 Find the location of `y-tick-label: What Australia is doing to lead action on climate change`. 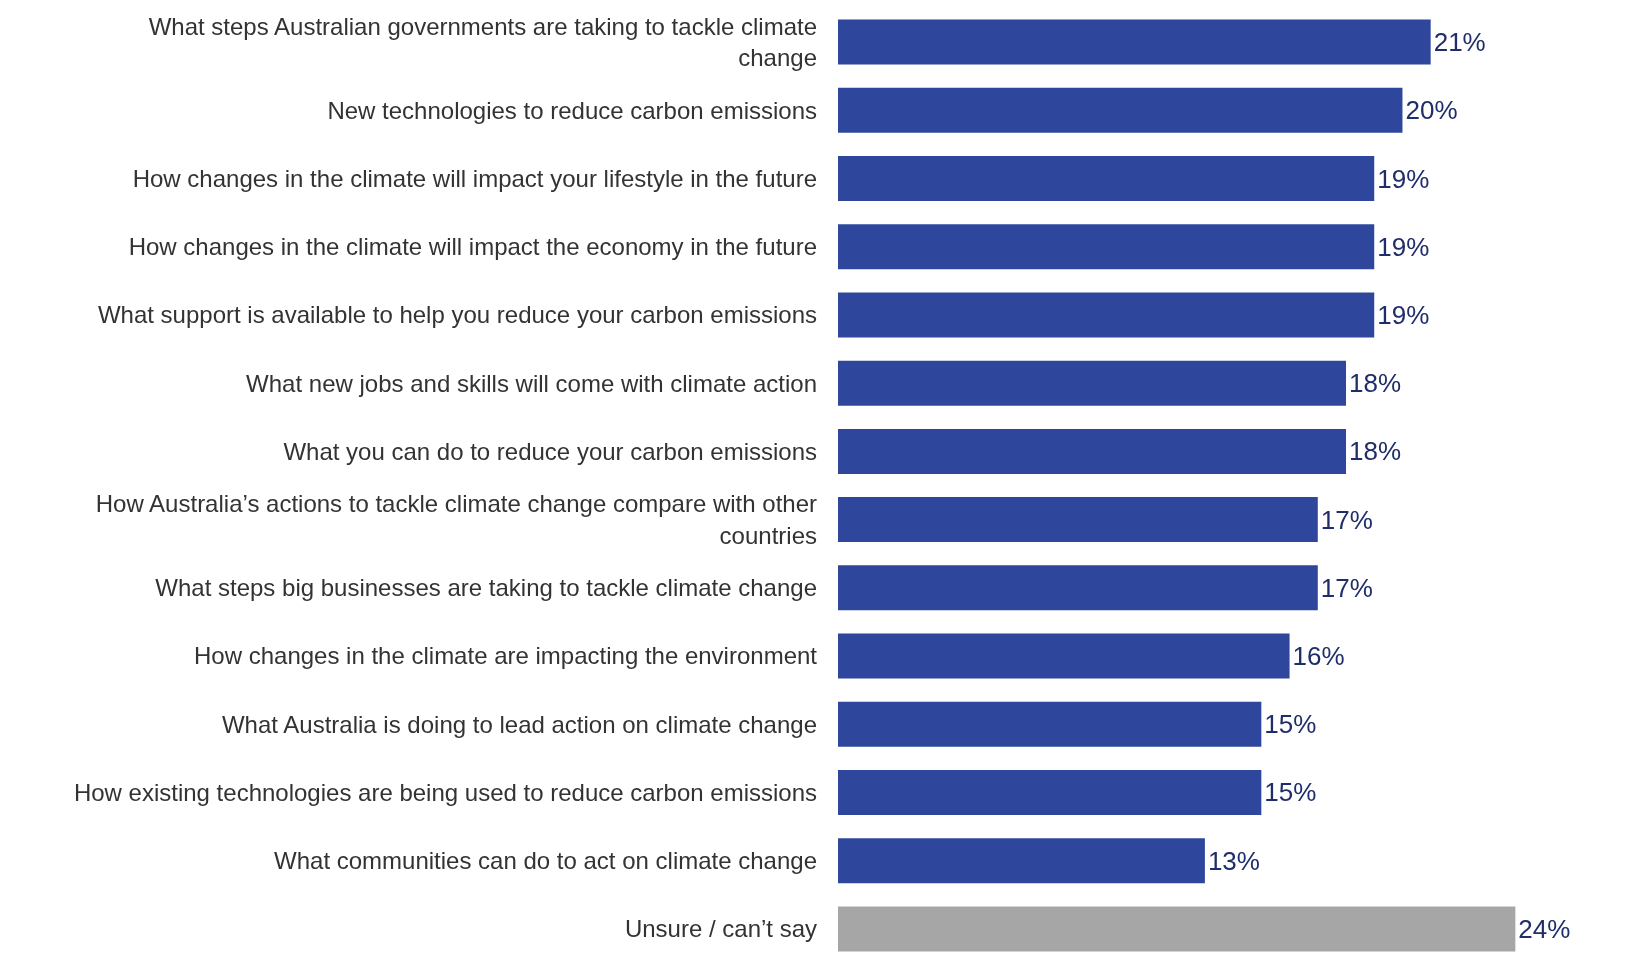

y-tick-label: What Australia is doing to lead action on climate change is located at coordinates (519, 724).